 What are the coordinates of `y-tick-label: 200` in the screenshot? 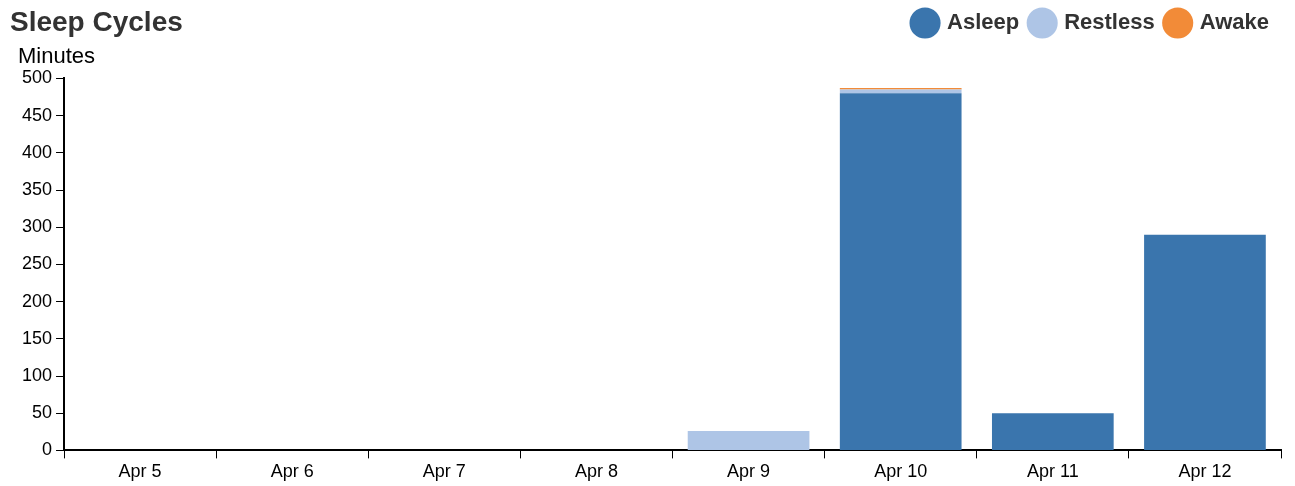 It's located at (37, 300).